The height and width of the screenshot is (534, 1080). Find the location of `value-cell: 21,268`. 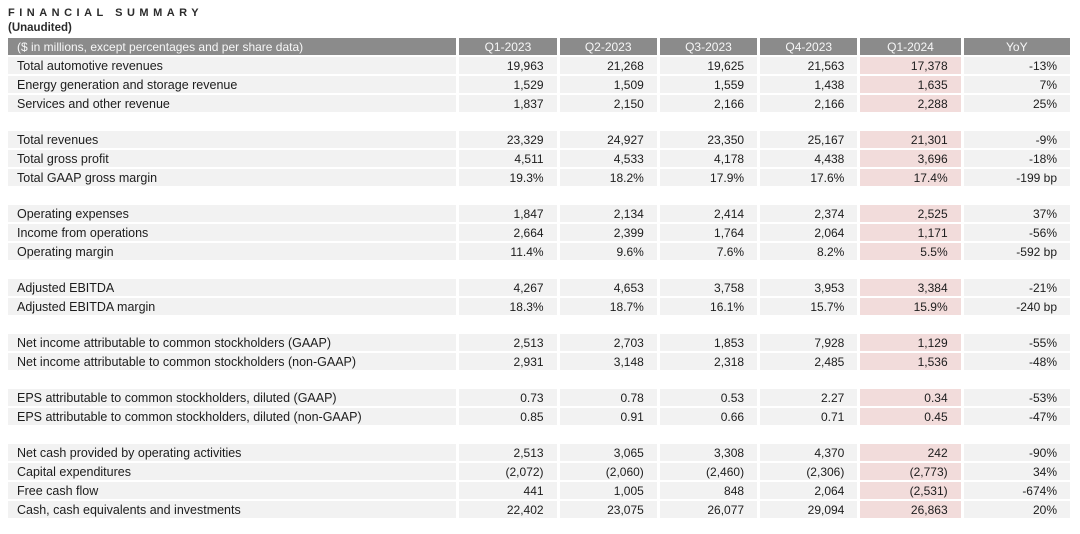

value-cell: 21,268 is located at coordinates (608, 65).